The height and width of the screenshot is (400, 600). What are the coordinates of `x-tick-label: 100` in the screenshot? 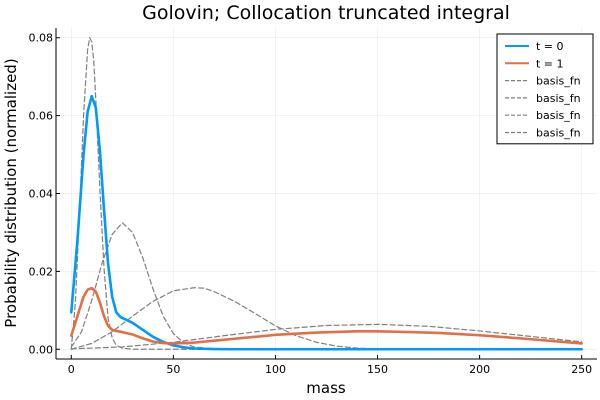 It's located at (275, 369).